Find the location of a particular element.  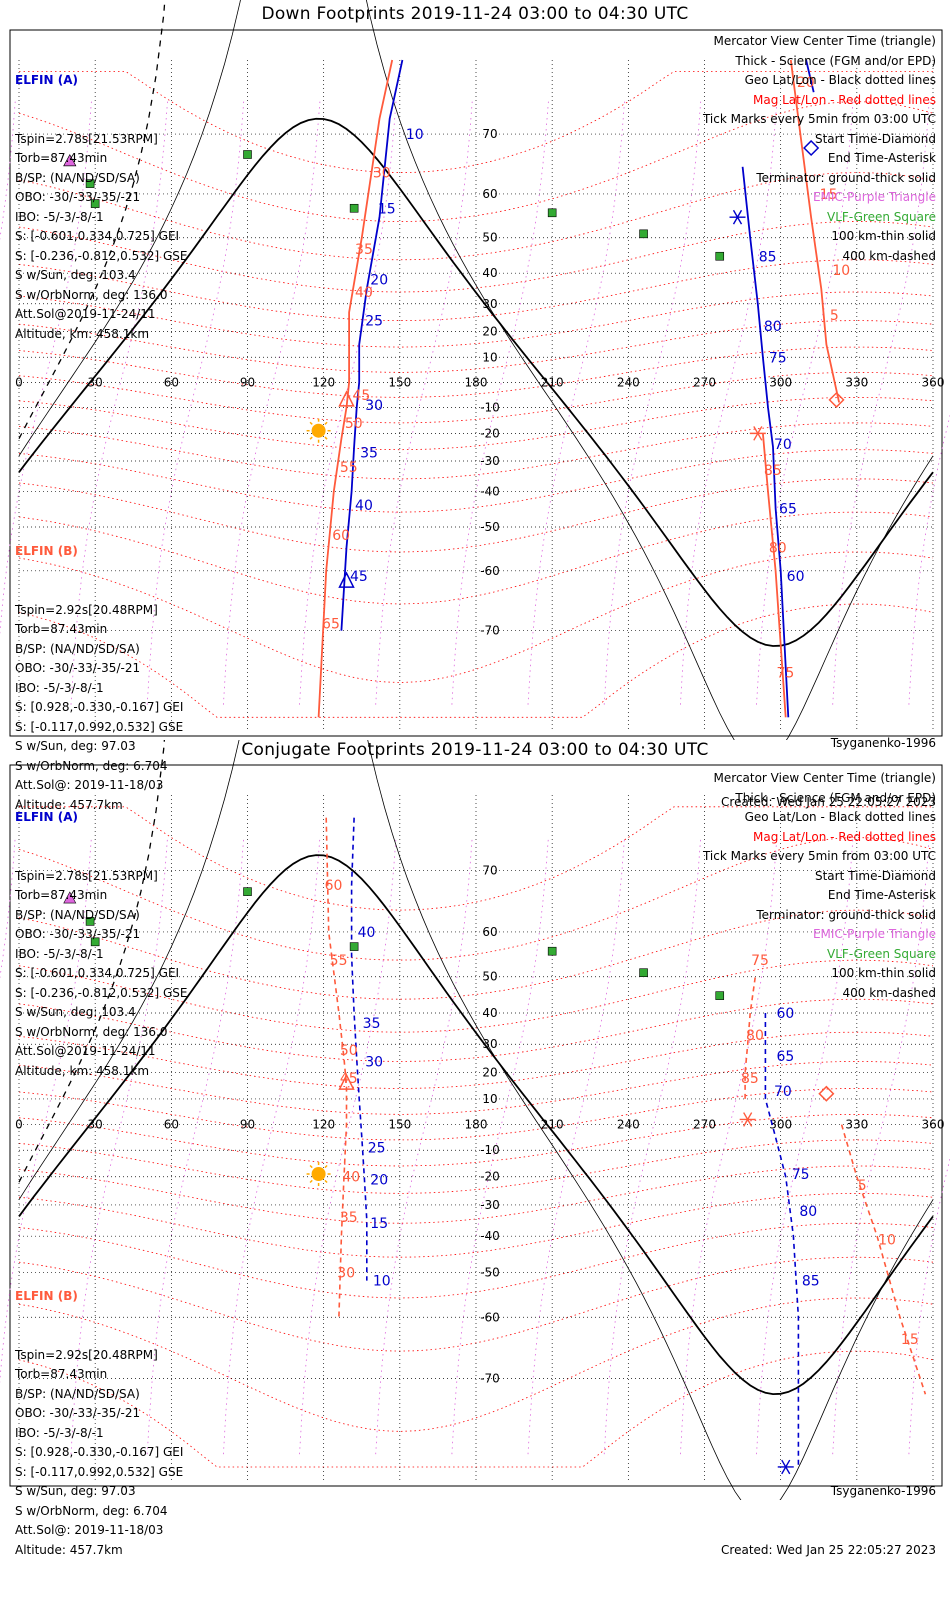

asterisk-stroke is located at coordinates (786, 1467).